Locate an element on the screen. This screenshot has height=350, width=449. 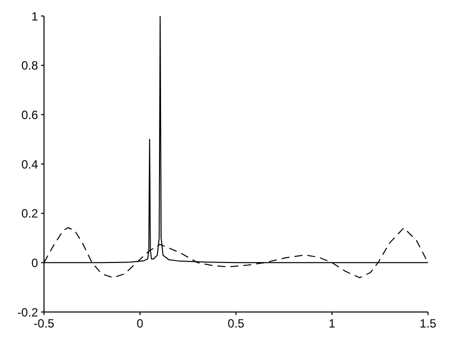
y-tick-label: 0.6 is located at coordinates (29, 115).